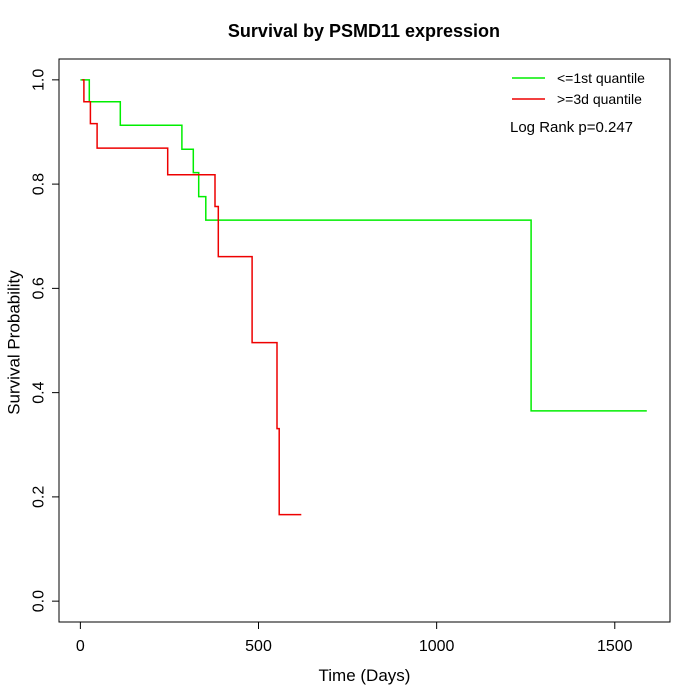 Image resolution: width=700 pixels, height=700 pixels. I want to click on x-tick-label: 1000, so click(437, 646).